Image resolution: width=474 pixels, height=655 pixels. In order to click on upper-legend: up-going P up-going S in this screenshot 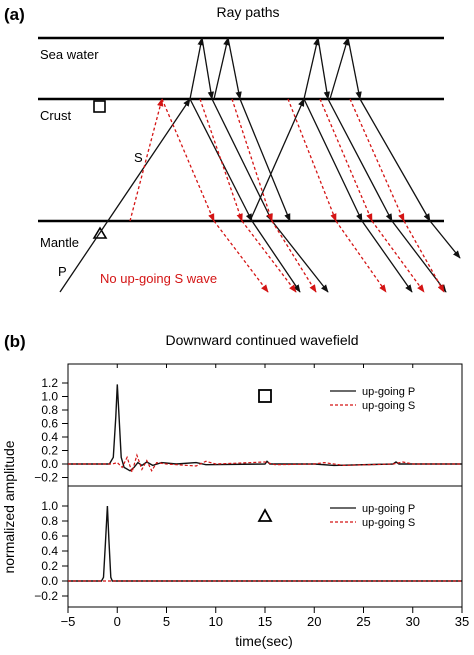, I will do `click(372, 399)`.